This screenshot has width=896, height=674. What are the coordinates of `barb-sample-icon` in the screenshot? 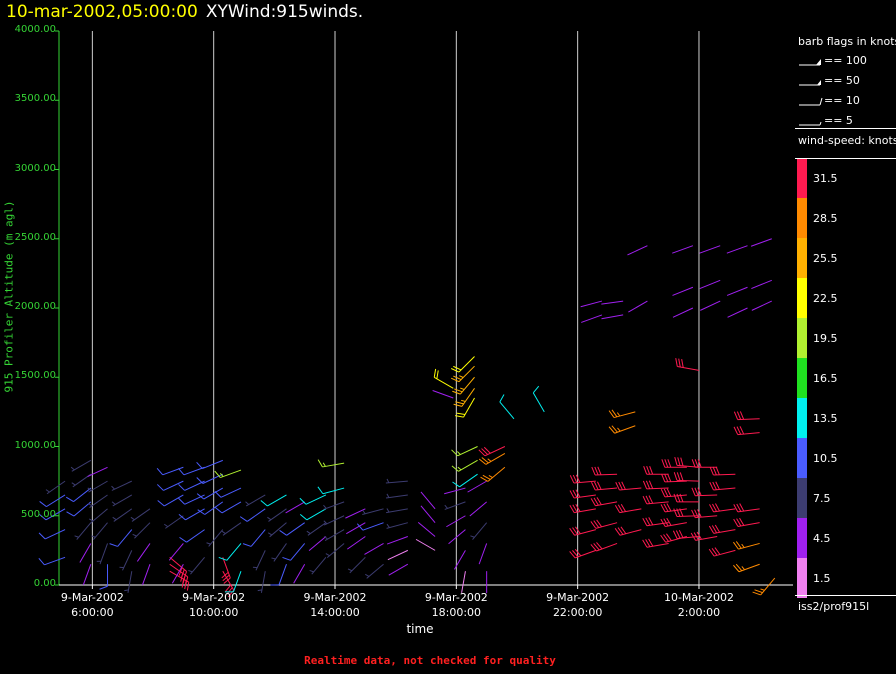 It's located at (810, 62).